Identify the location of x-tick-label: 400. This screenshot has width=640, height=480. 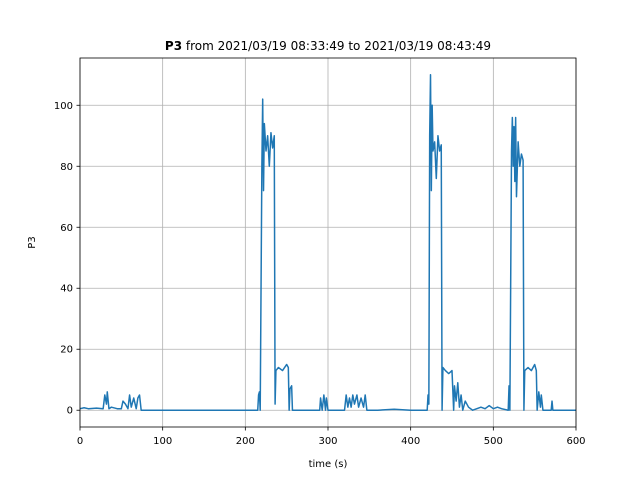
(410, 441).